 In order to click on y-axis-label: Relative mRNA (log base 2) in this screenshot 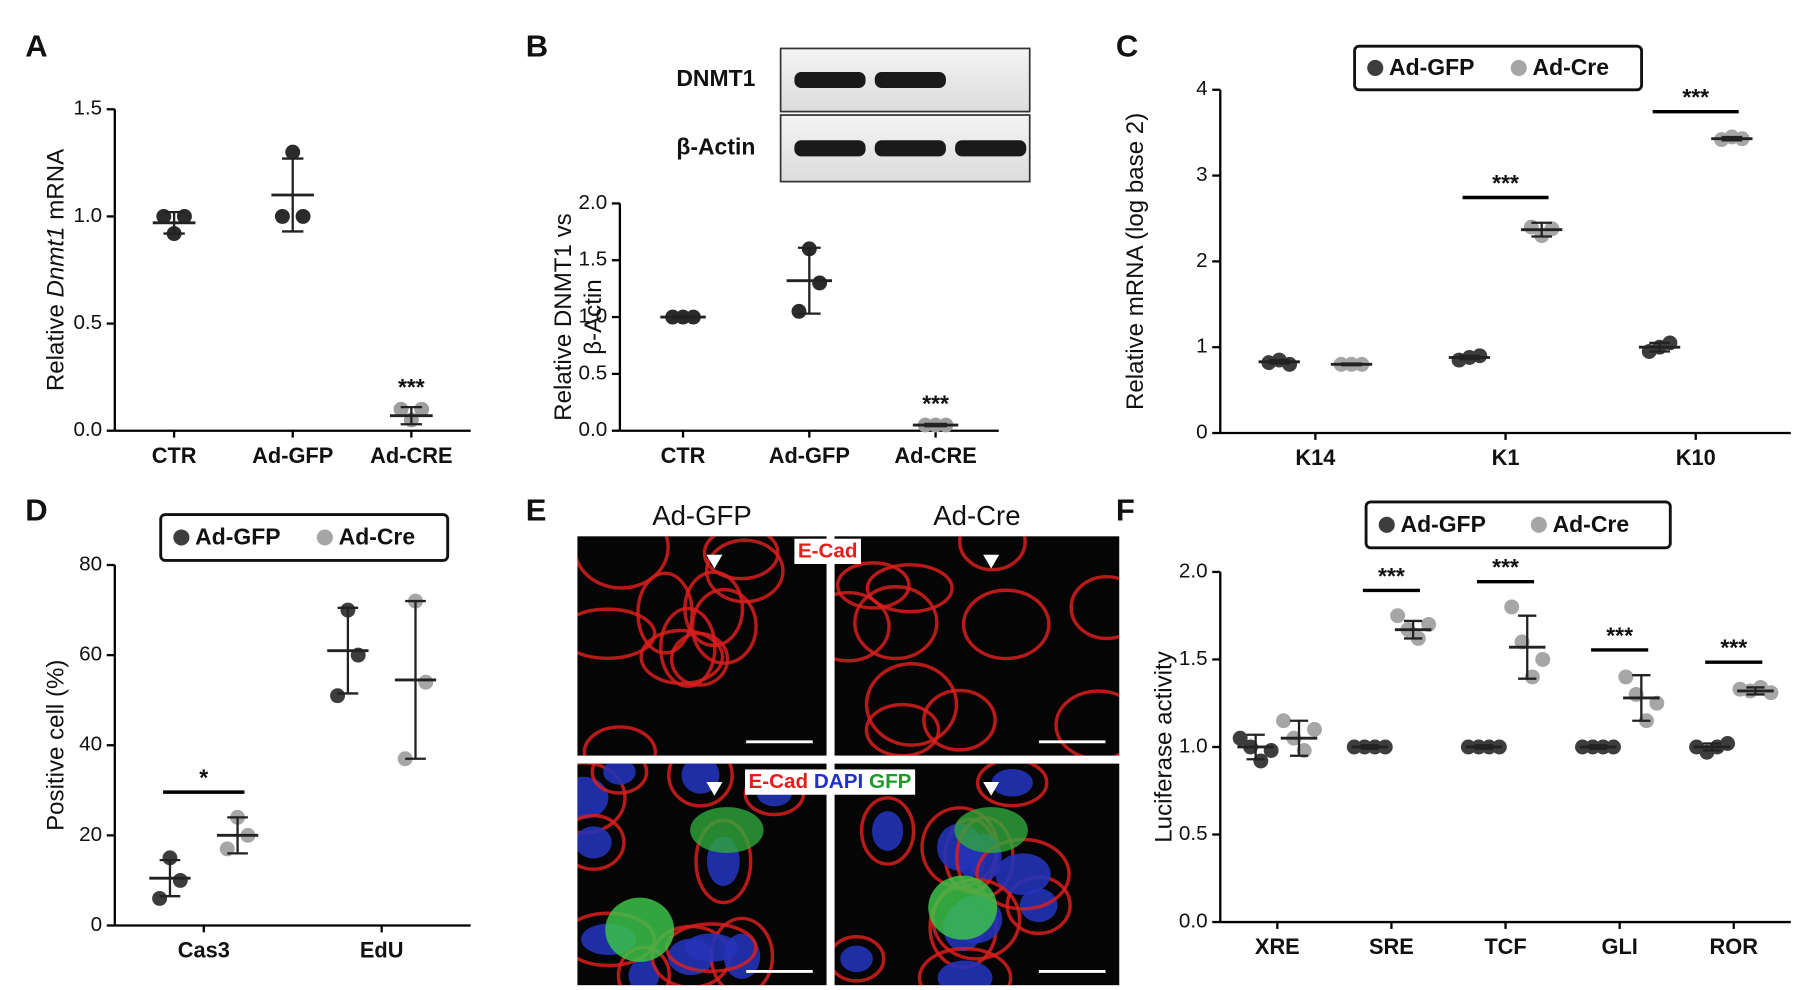, I will do `click(1135, 261)`.